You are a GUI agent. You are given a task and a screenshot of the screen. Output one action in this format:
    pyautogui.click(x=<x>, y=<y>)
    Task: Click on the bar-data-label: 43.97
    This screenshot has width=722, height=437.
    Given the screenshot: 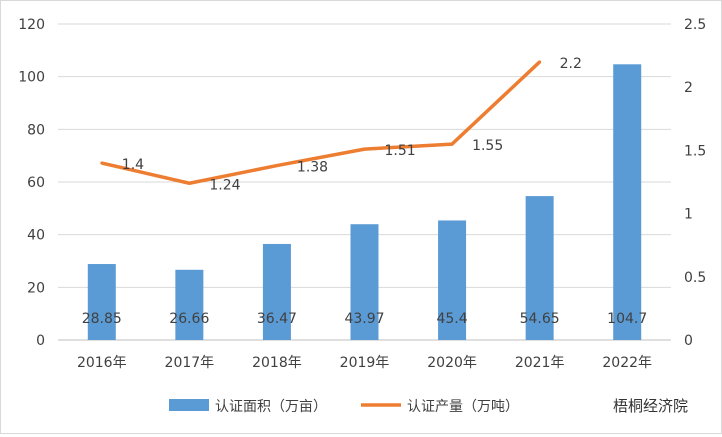 What is the action you would take?
    pyautogui.click(x=364, y=319)
    